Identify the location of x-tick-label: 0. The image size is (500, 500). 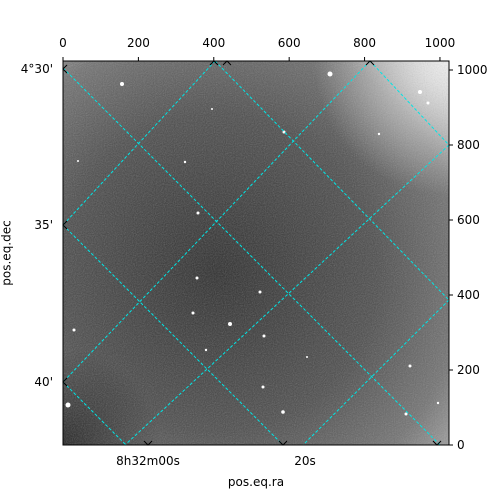
(63, 43).